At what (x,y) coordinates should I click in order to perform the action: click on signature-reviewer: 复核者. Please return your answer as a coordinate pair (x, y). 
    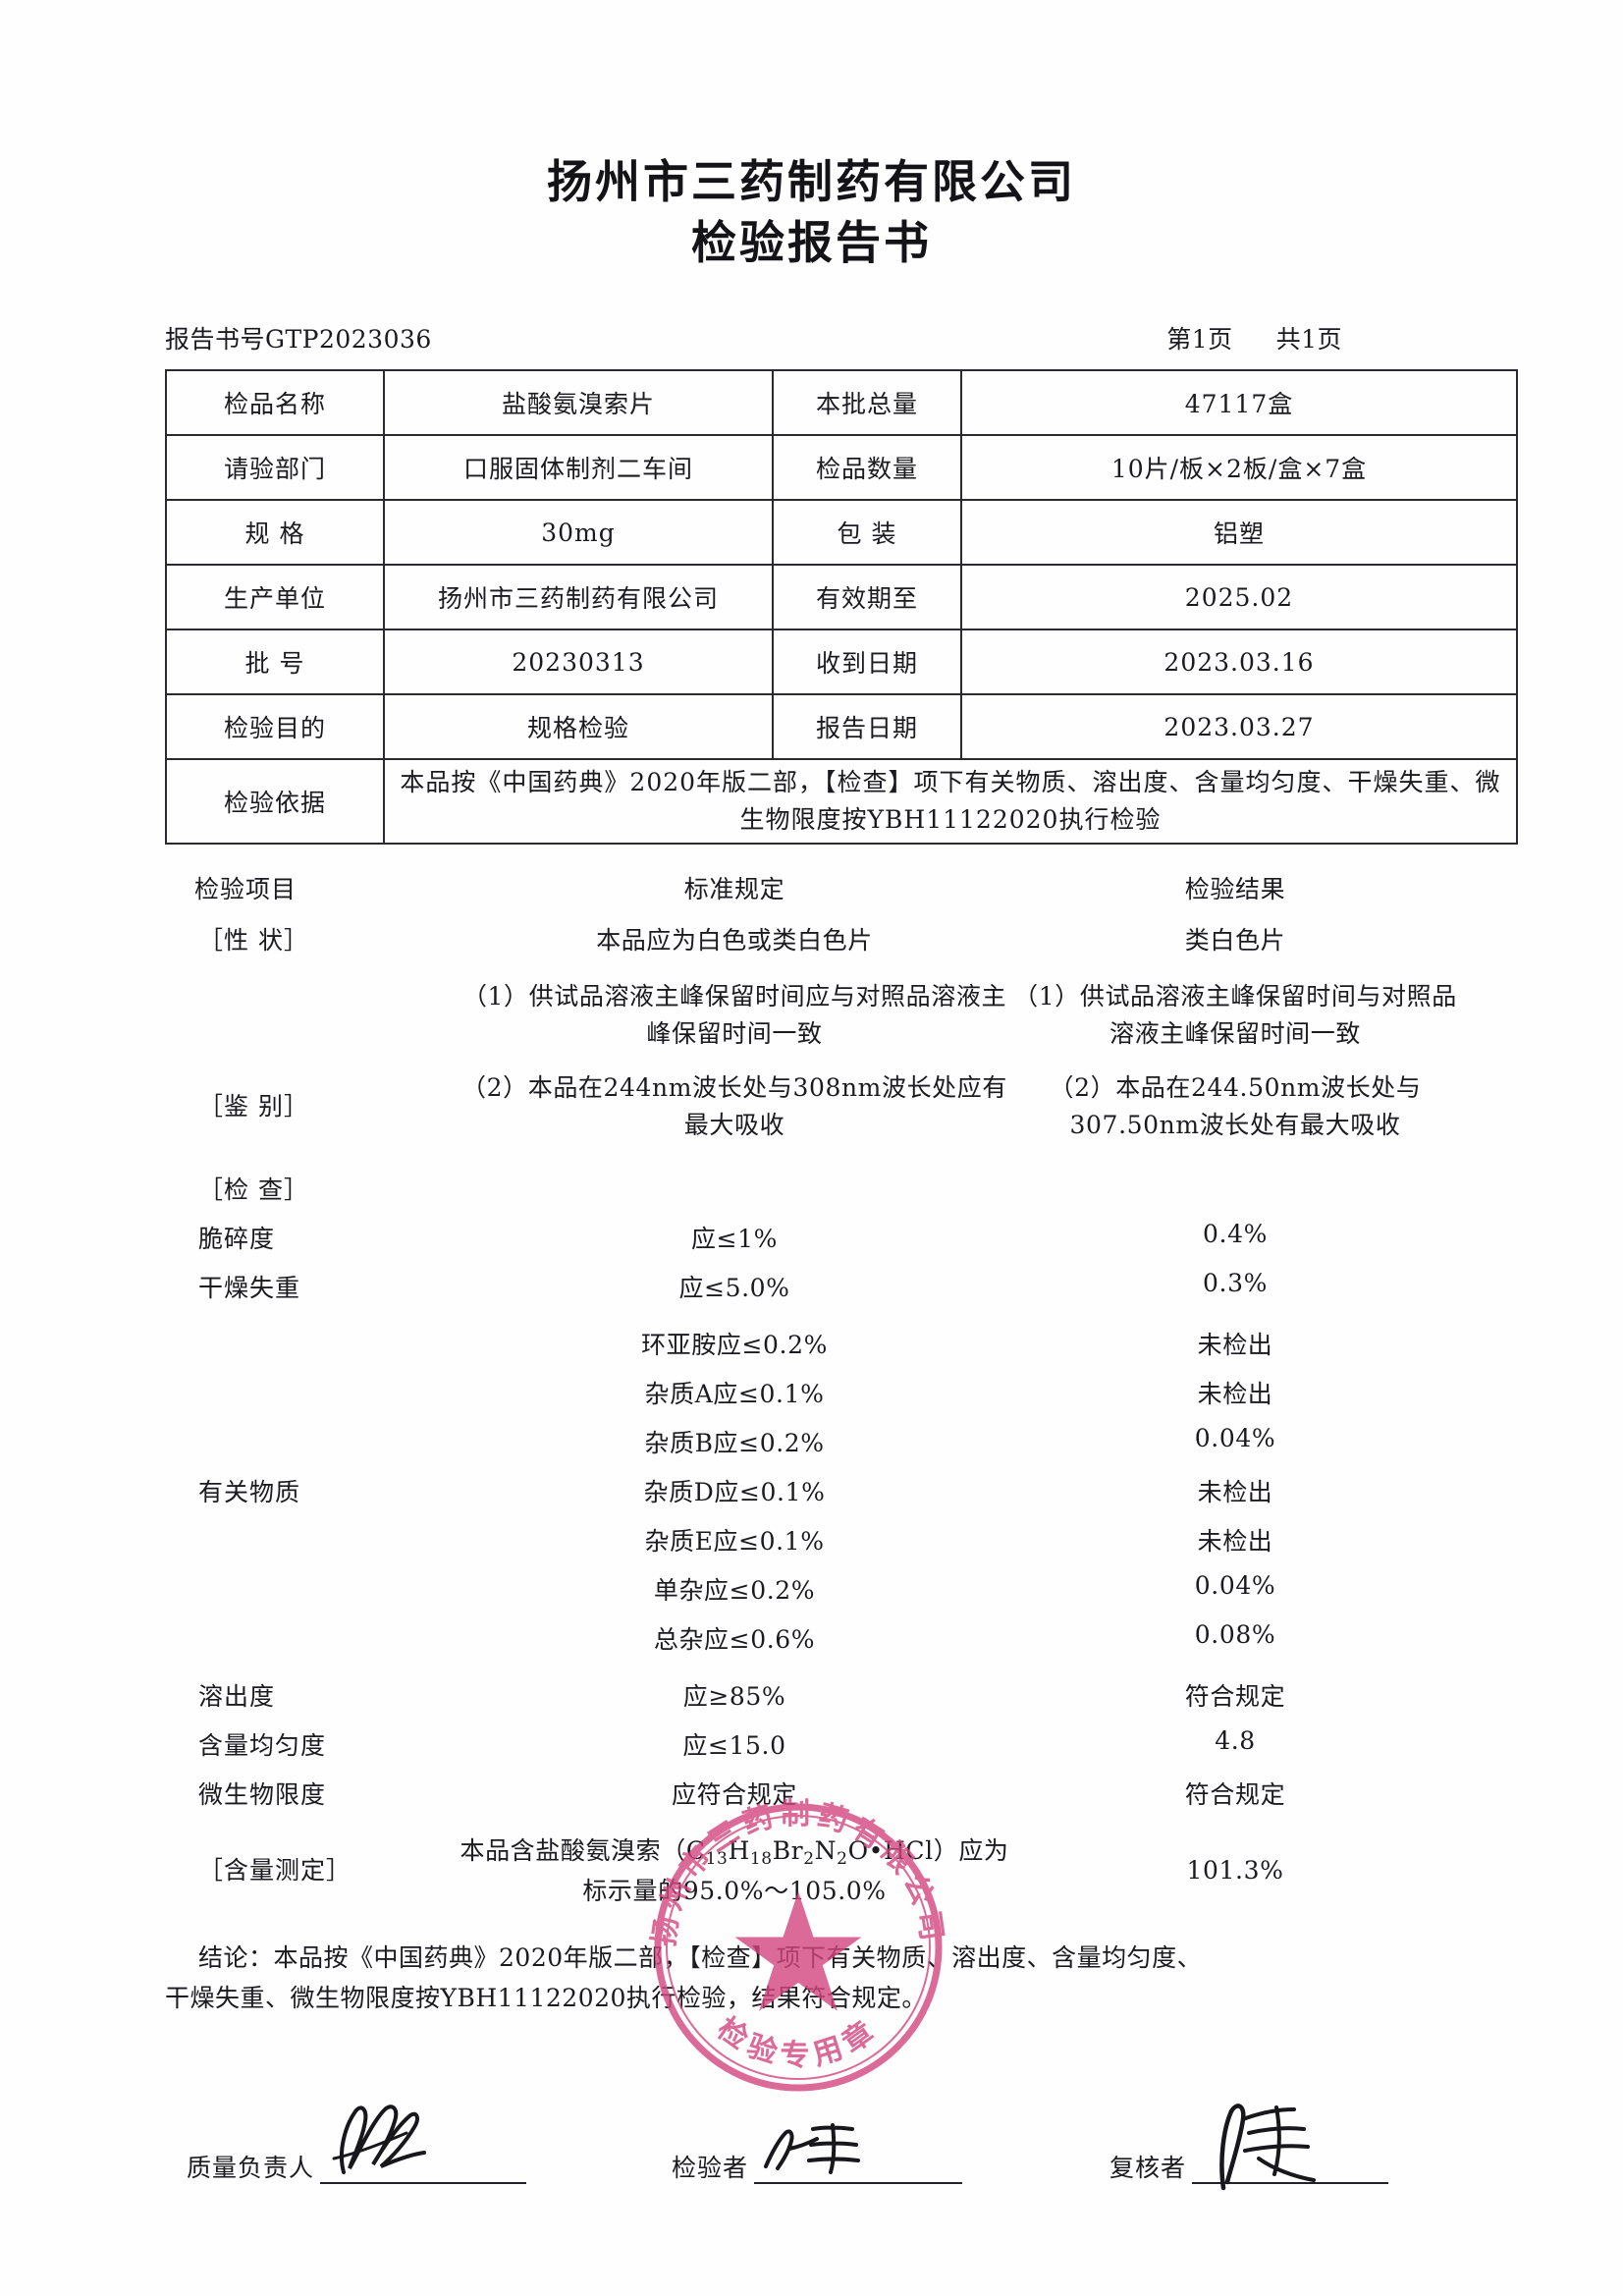
    Looking at the image, I should click on (1249, 2147).